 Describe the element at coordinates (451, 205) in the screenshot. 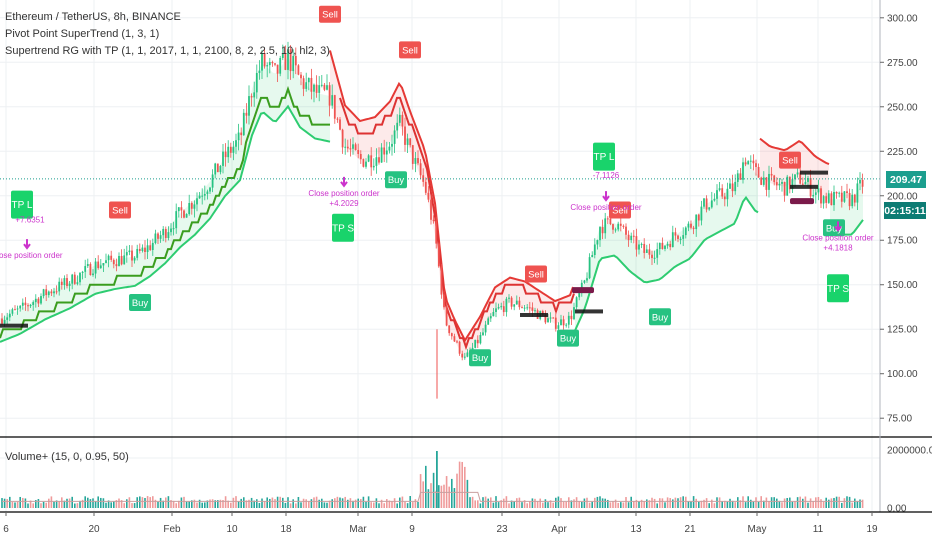

I see `downtrend-fill` at that location.